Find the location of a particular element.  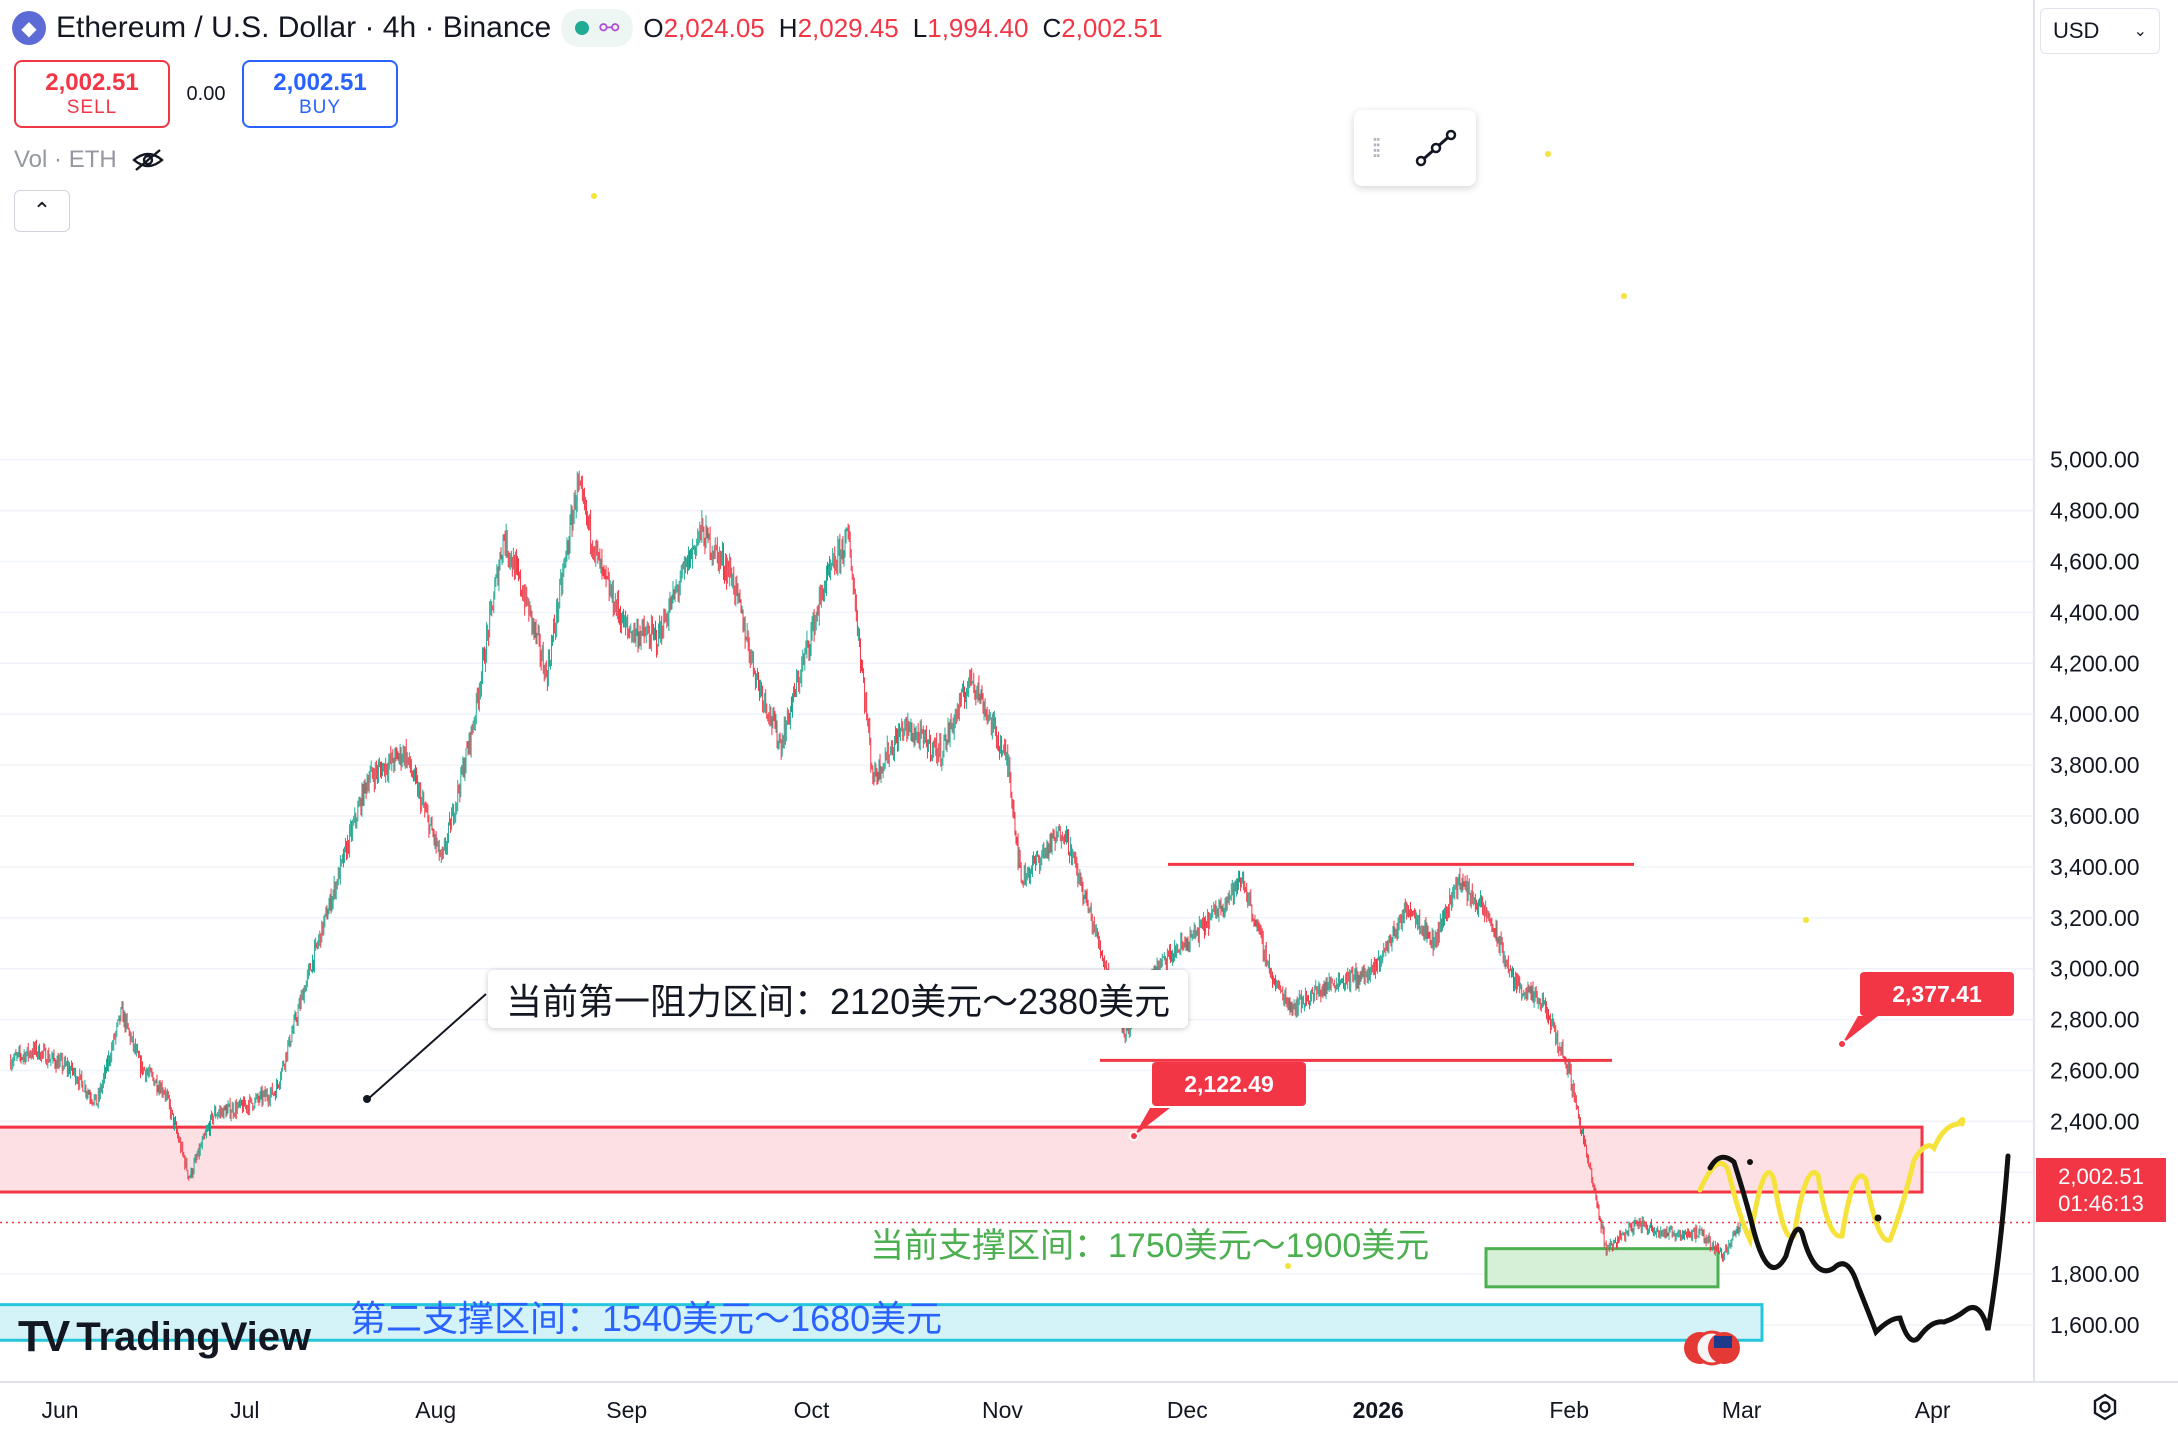

tradingview-logo: TV TradingView is located at coordinates (164, 1337).